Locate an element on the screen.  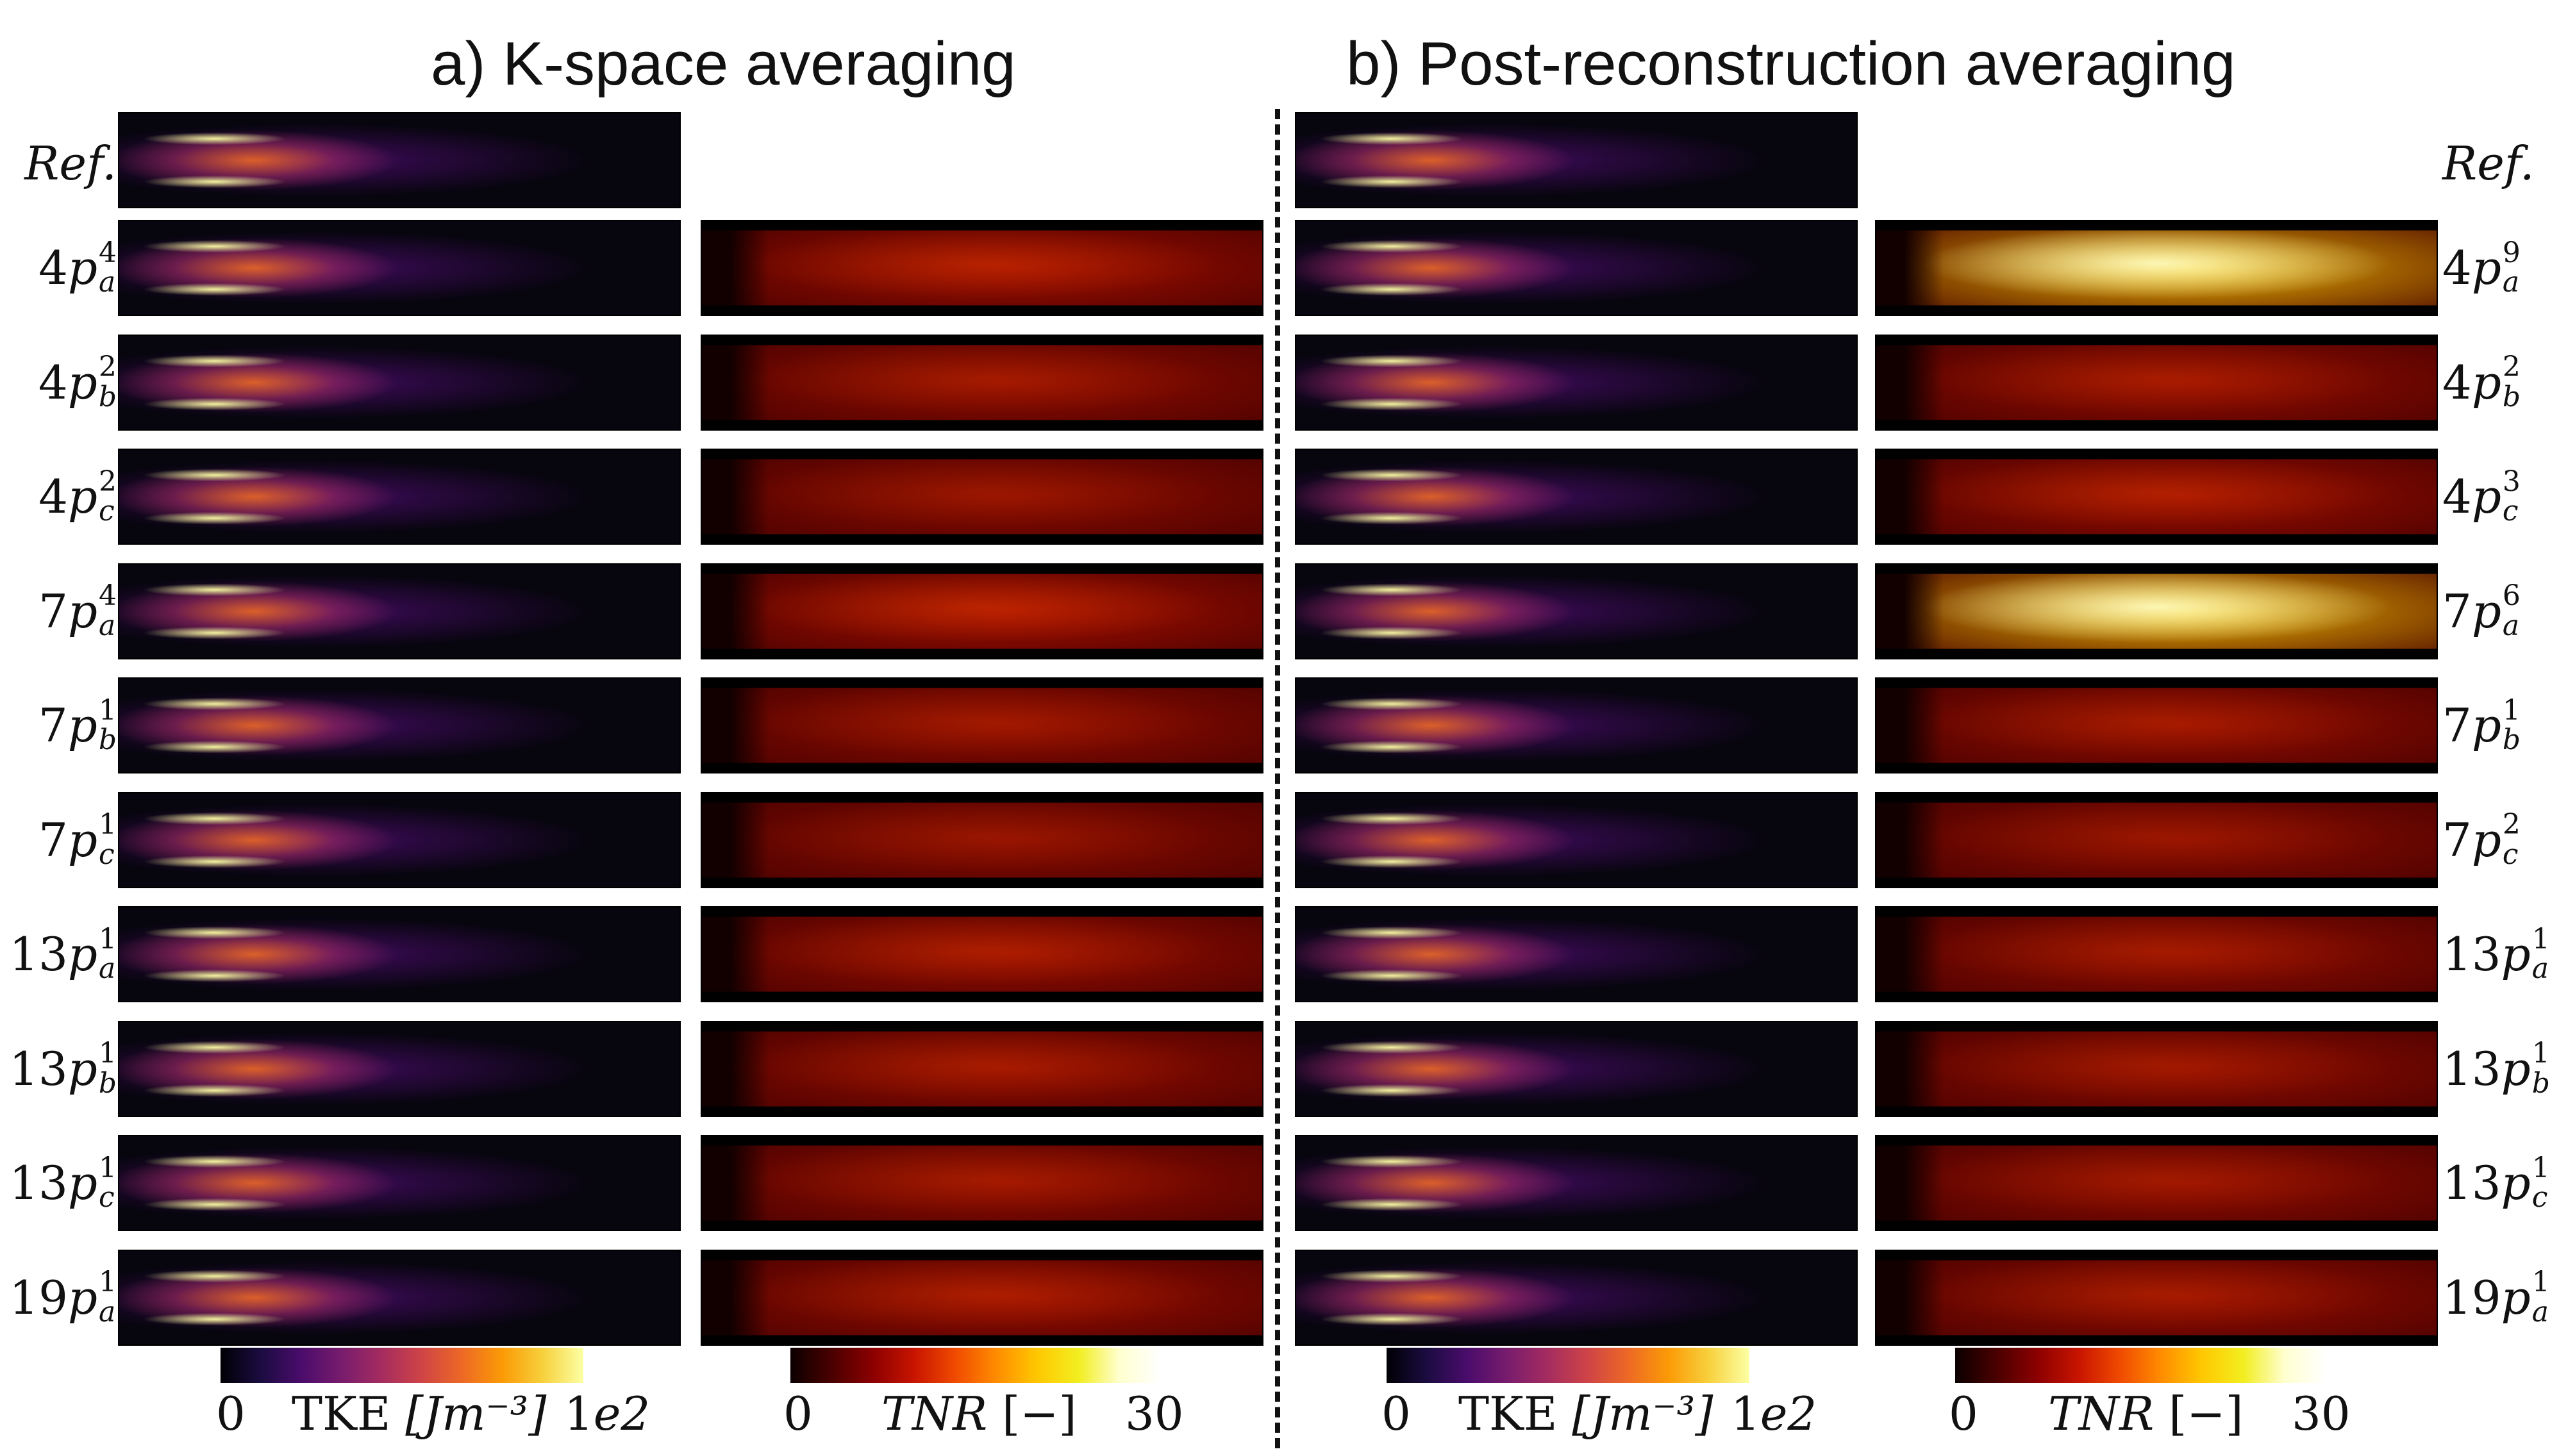
row-label-left: 13 p 1 b is located at coordinates (63, 1068).